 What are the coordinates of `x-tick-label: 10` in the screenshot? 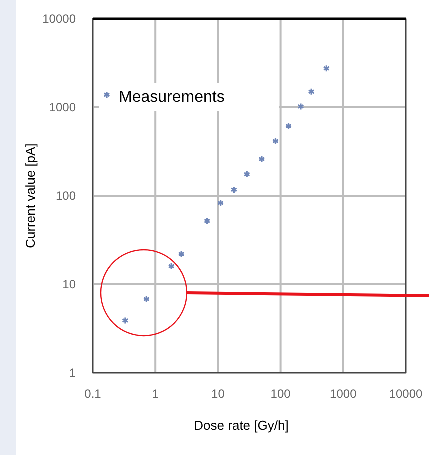 It's located at (219, 394).